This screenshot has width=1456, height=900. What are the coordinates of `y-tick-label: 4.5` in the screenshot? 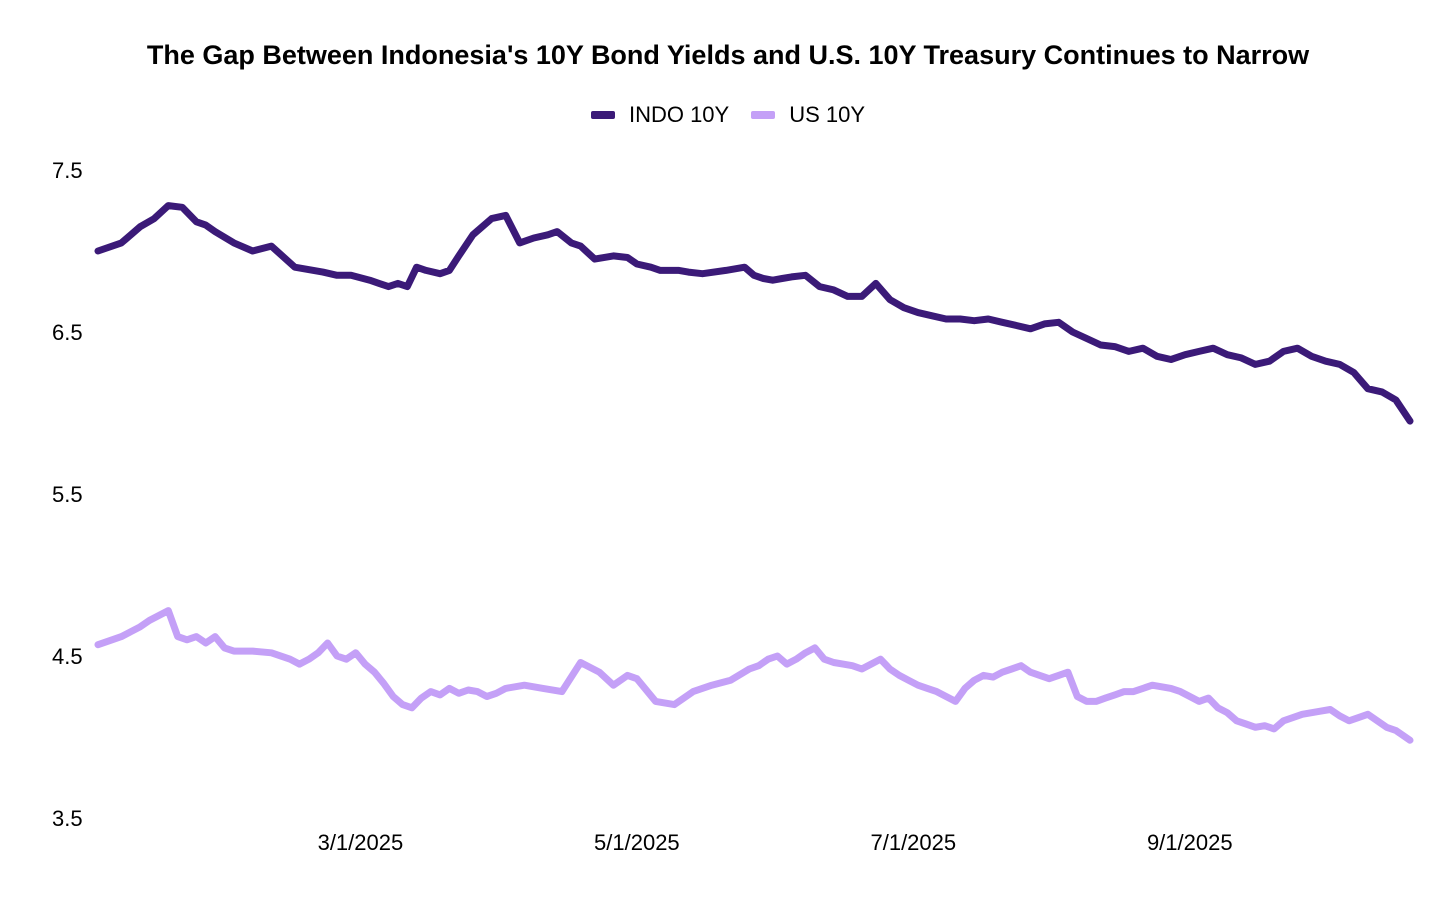 It's located at (67, 656).